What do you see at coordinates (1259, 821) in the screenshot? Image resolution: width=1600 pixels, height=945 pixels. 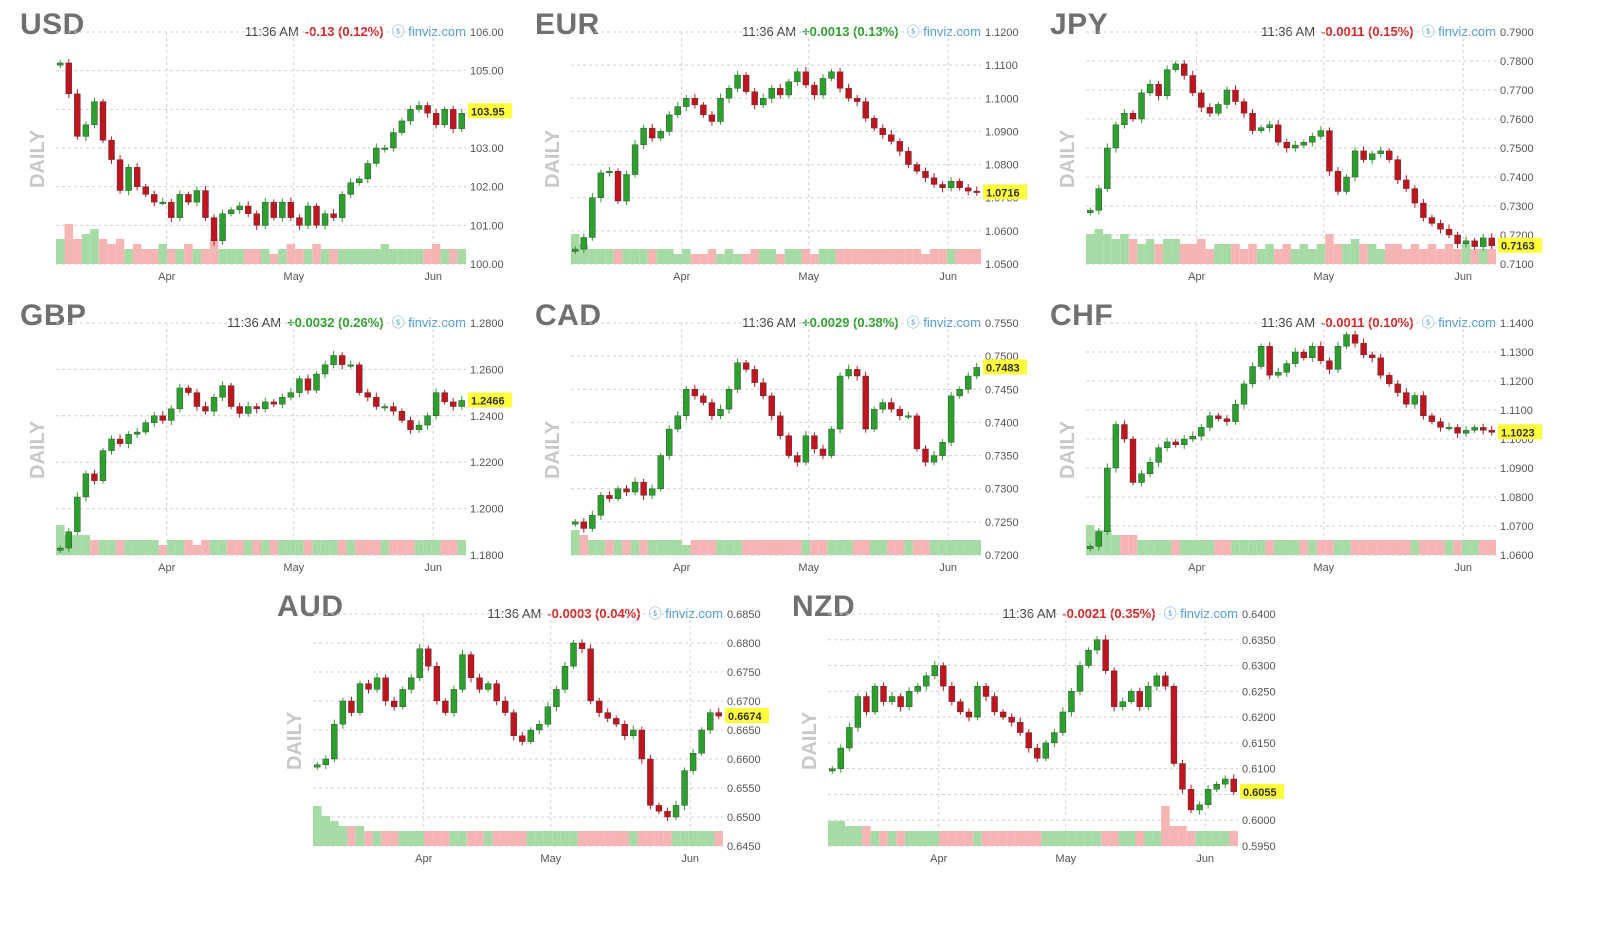 I see `y-tick-label: 0.6000` at bounding box center [1259, 821].